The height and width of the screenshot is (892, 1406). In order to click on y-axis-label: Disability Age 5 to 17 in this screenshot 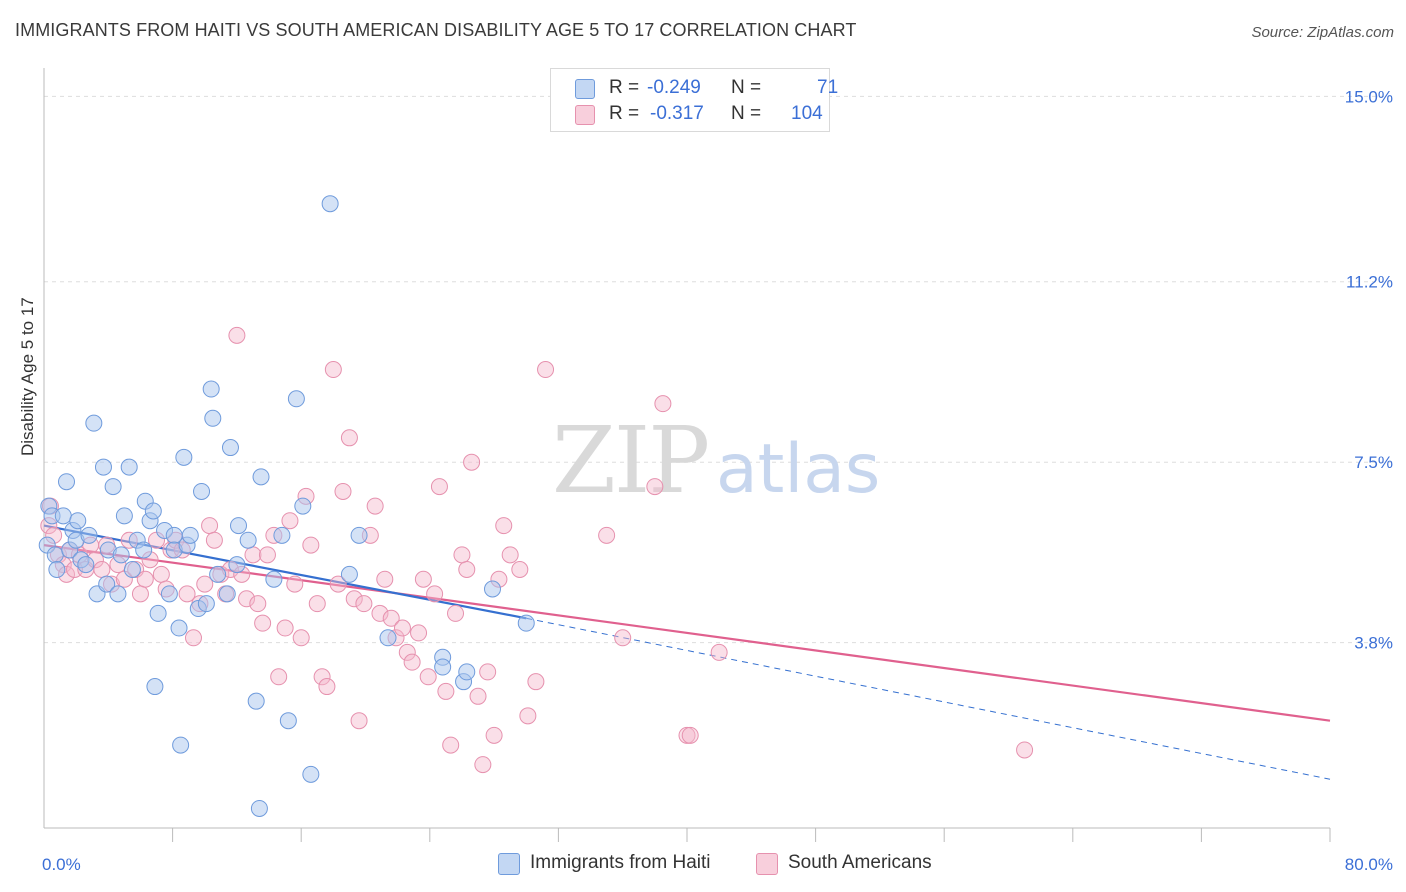, I will do `click(27, 376)`.